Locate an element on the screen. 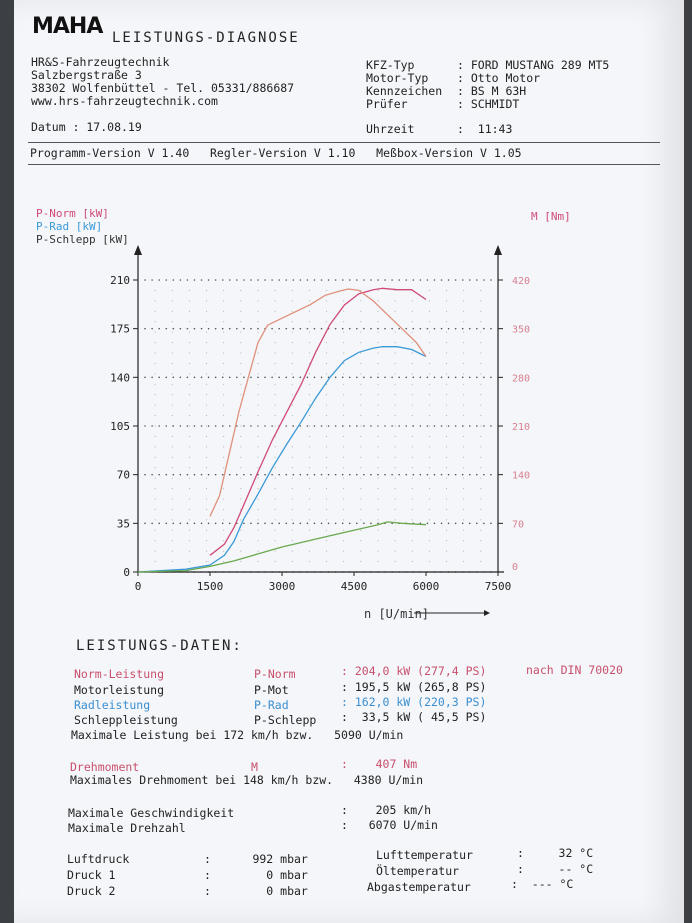 This screenshot has width=692, height=923. rpm-label: Maximale Drehzahl is located at coordinates (127, 828).